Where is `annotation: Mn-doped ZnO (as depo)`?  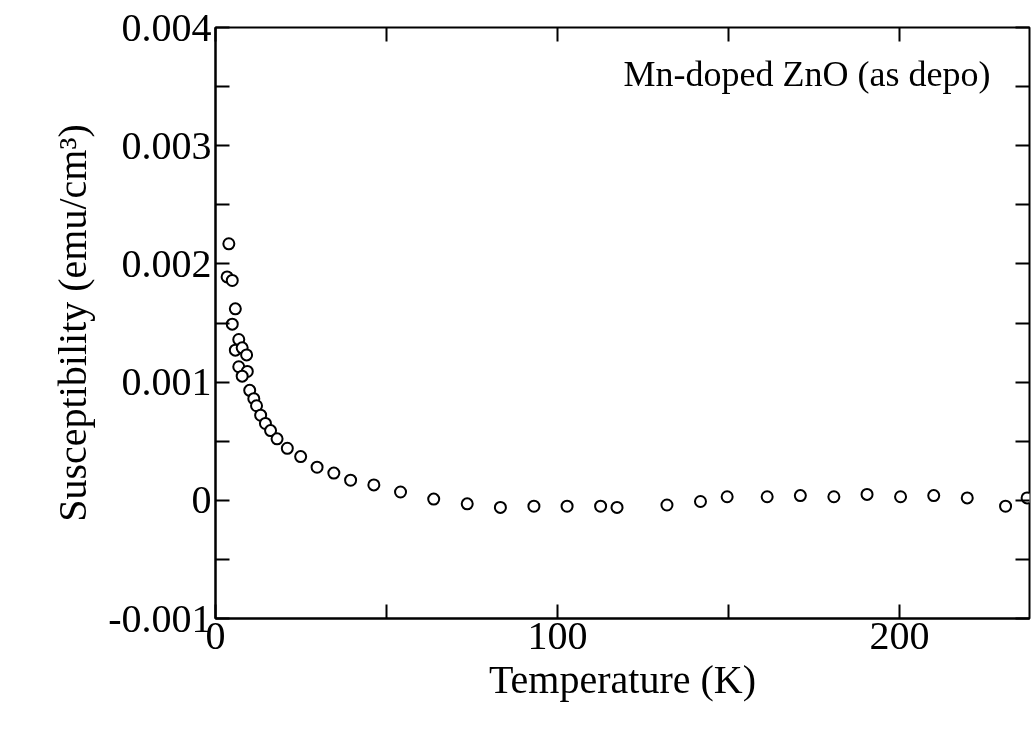 annotation: Mn-doped ZnO (as depo) is located at coordinates (807, 73).